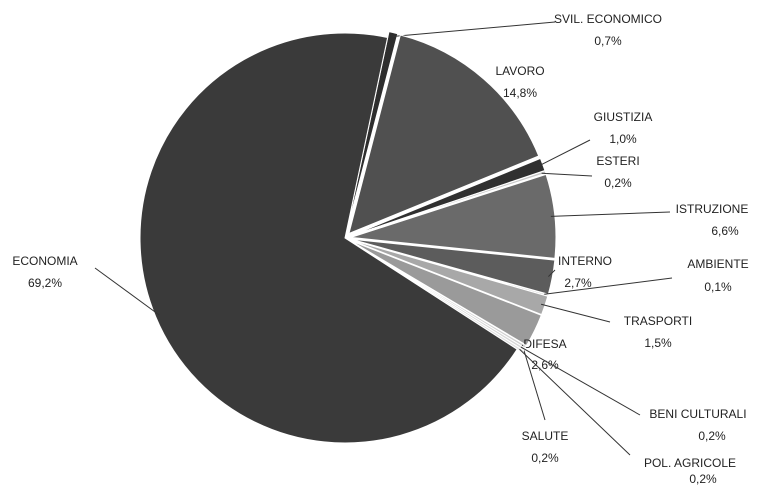 This screenshot has width=774, height=486. I want to click on slice-label: TRASPORTI, so click(658, 321).